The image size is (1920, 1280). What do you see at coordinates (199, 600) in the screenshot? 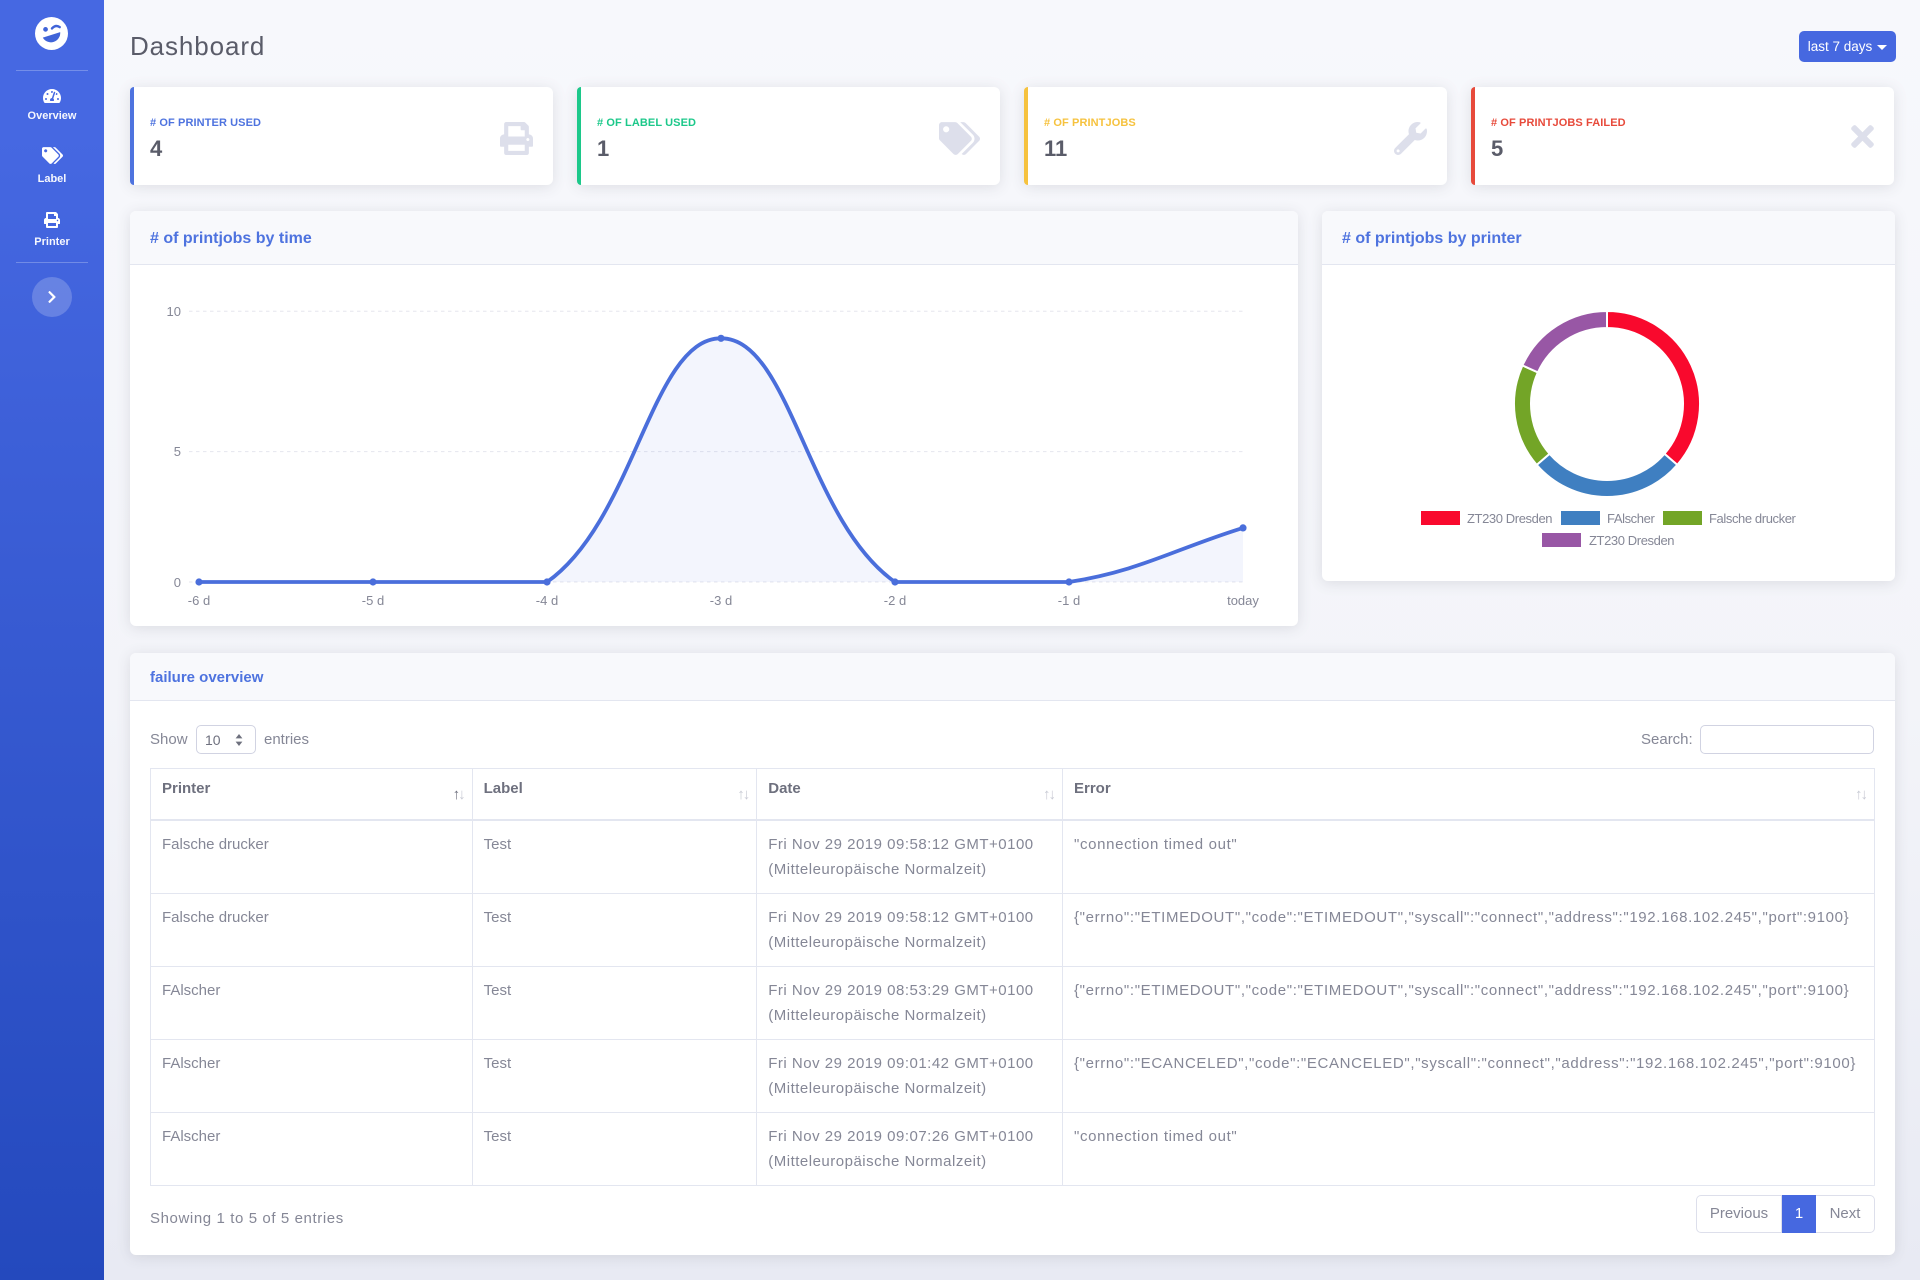
I see `svg-text: -6 d` at bounding box center [199, 600].